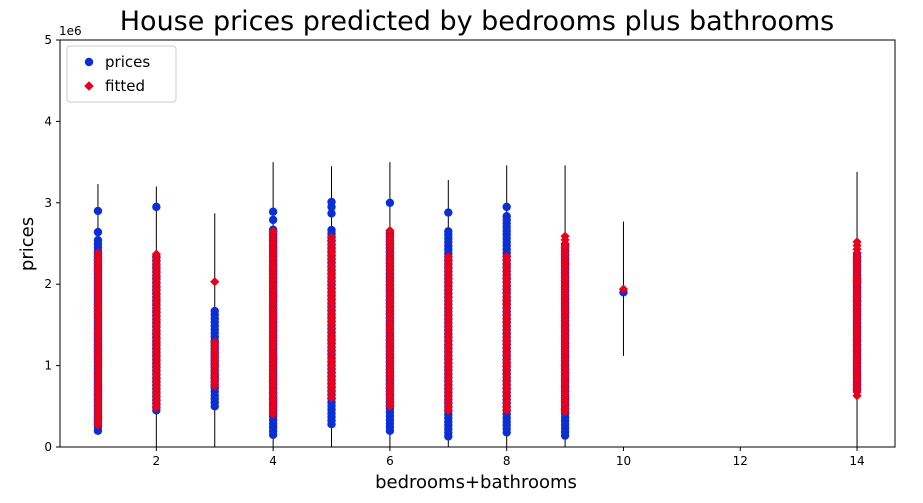 The image size is (923, 503). Describe the element at coordinates (89, 86) in the screenshot. I see `legend-fitted-marker` at that location.